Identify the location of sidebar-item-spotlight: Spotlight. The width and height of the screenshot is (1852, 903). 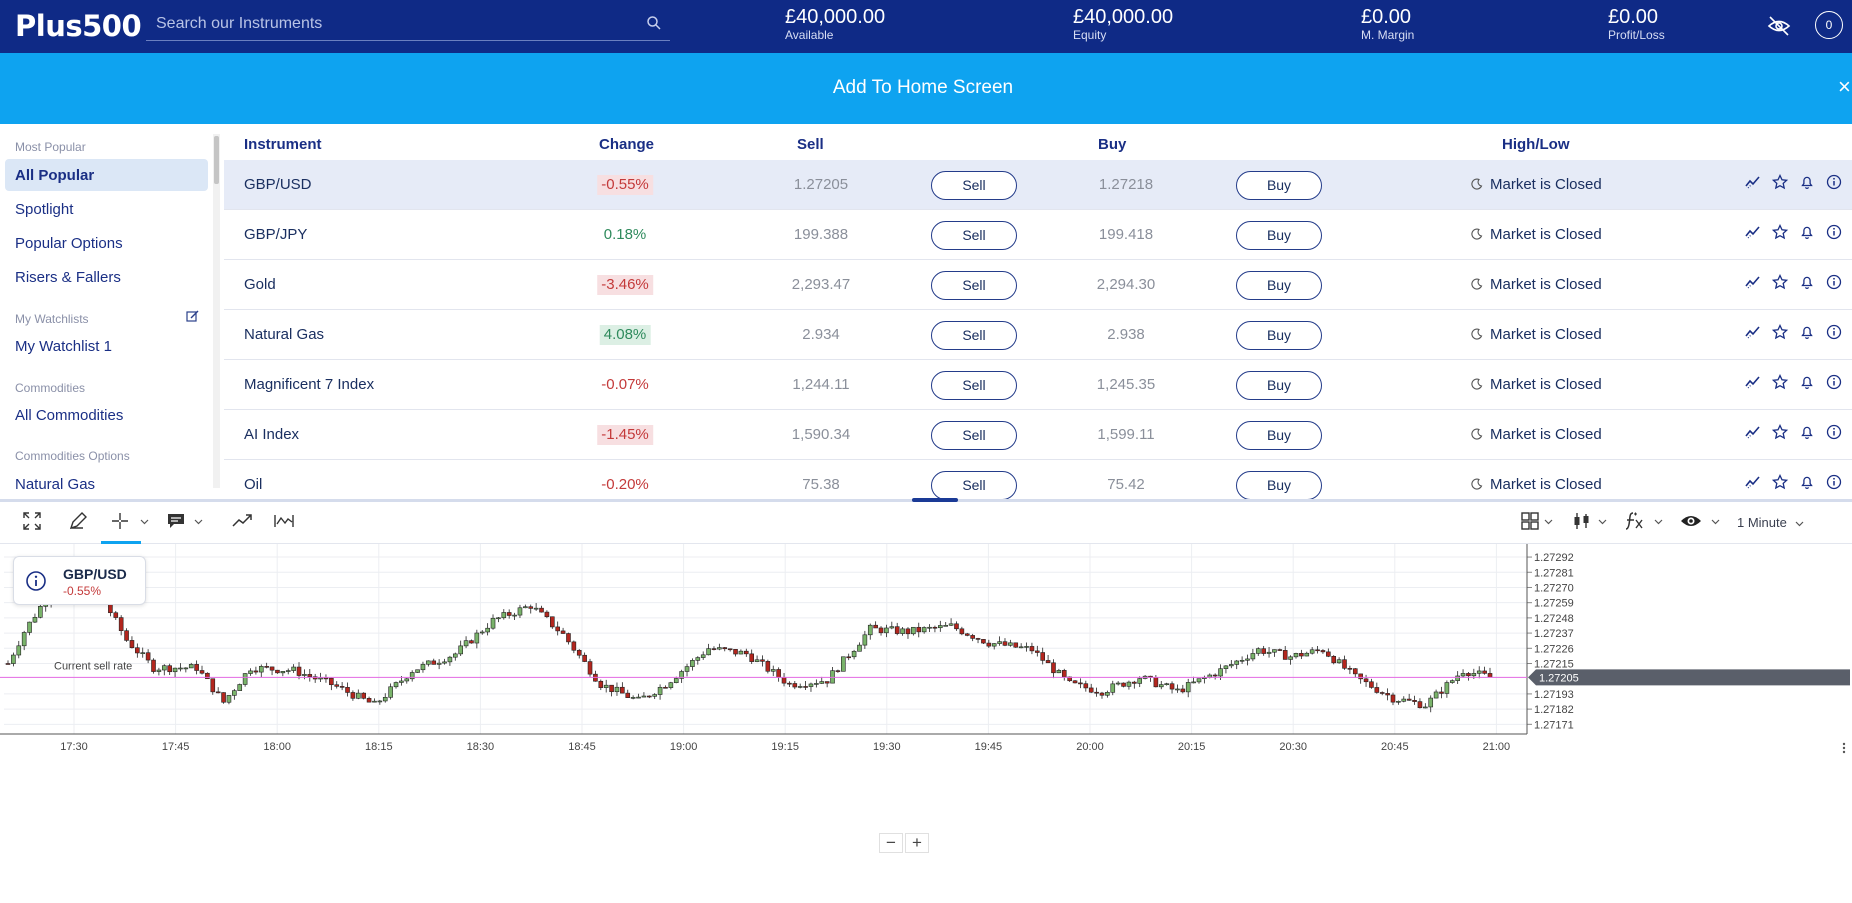
(44, 209).